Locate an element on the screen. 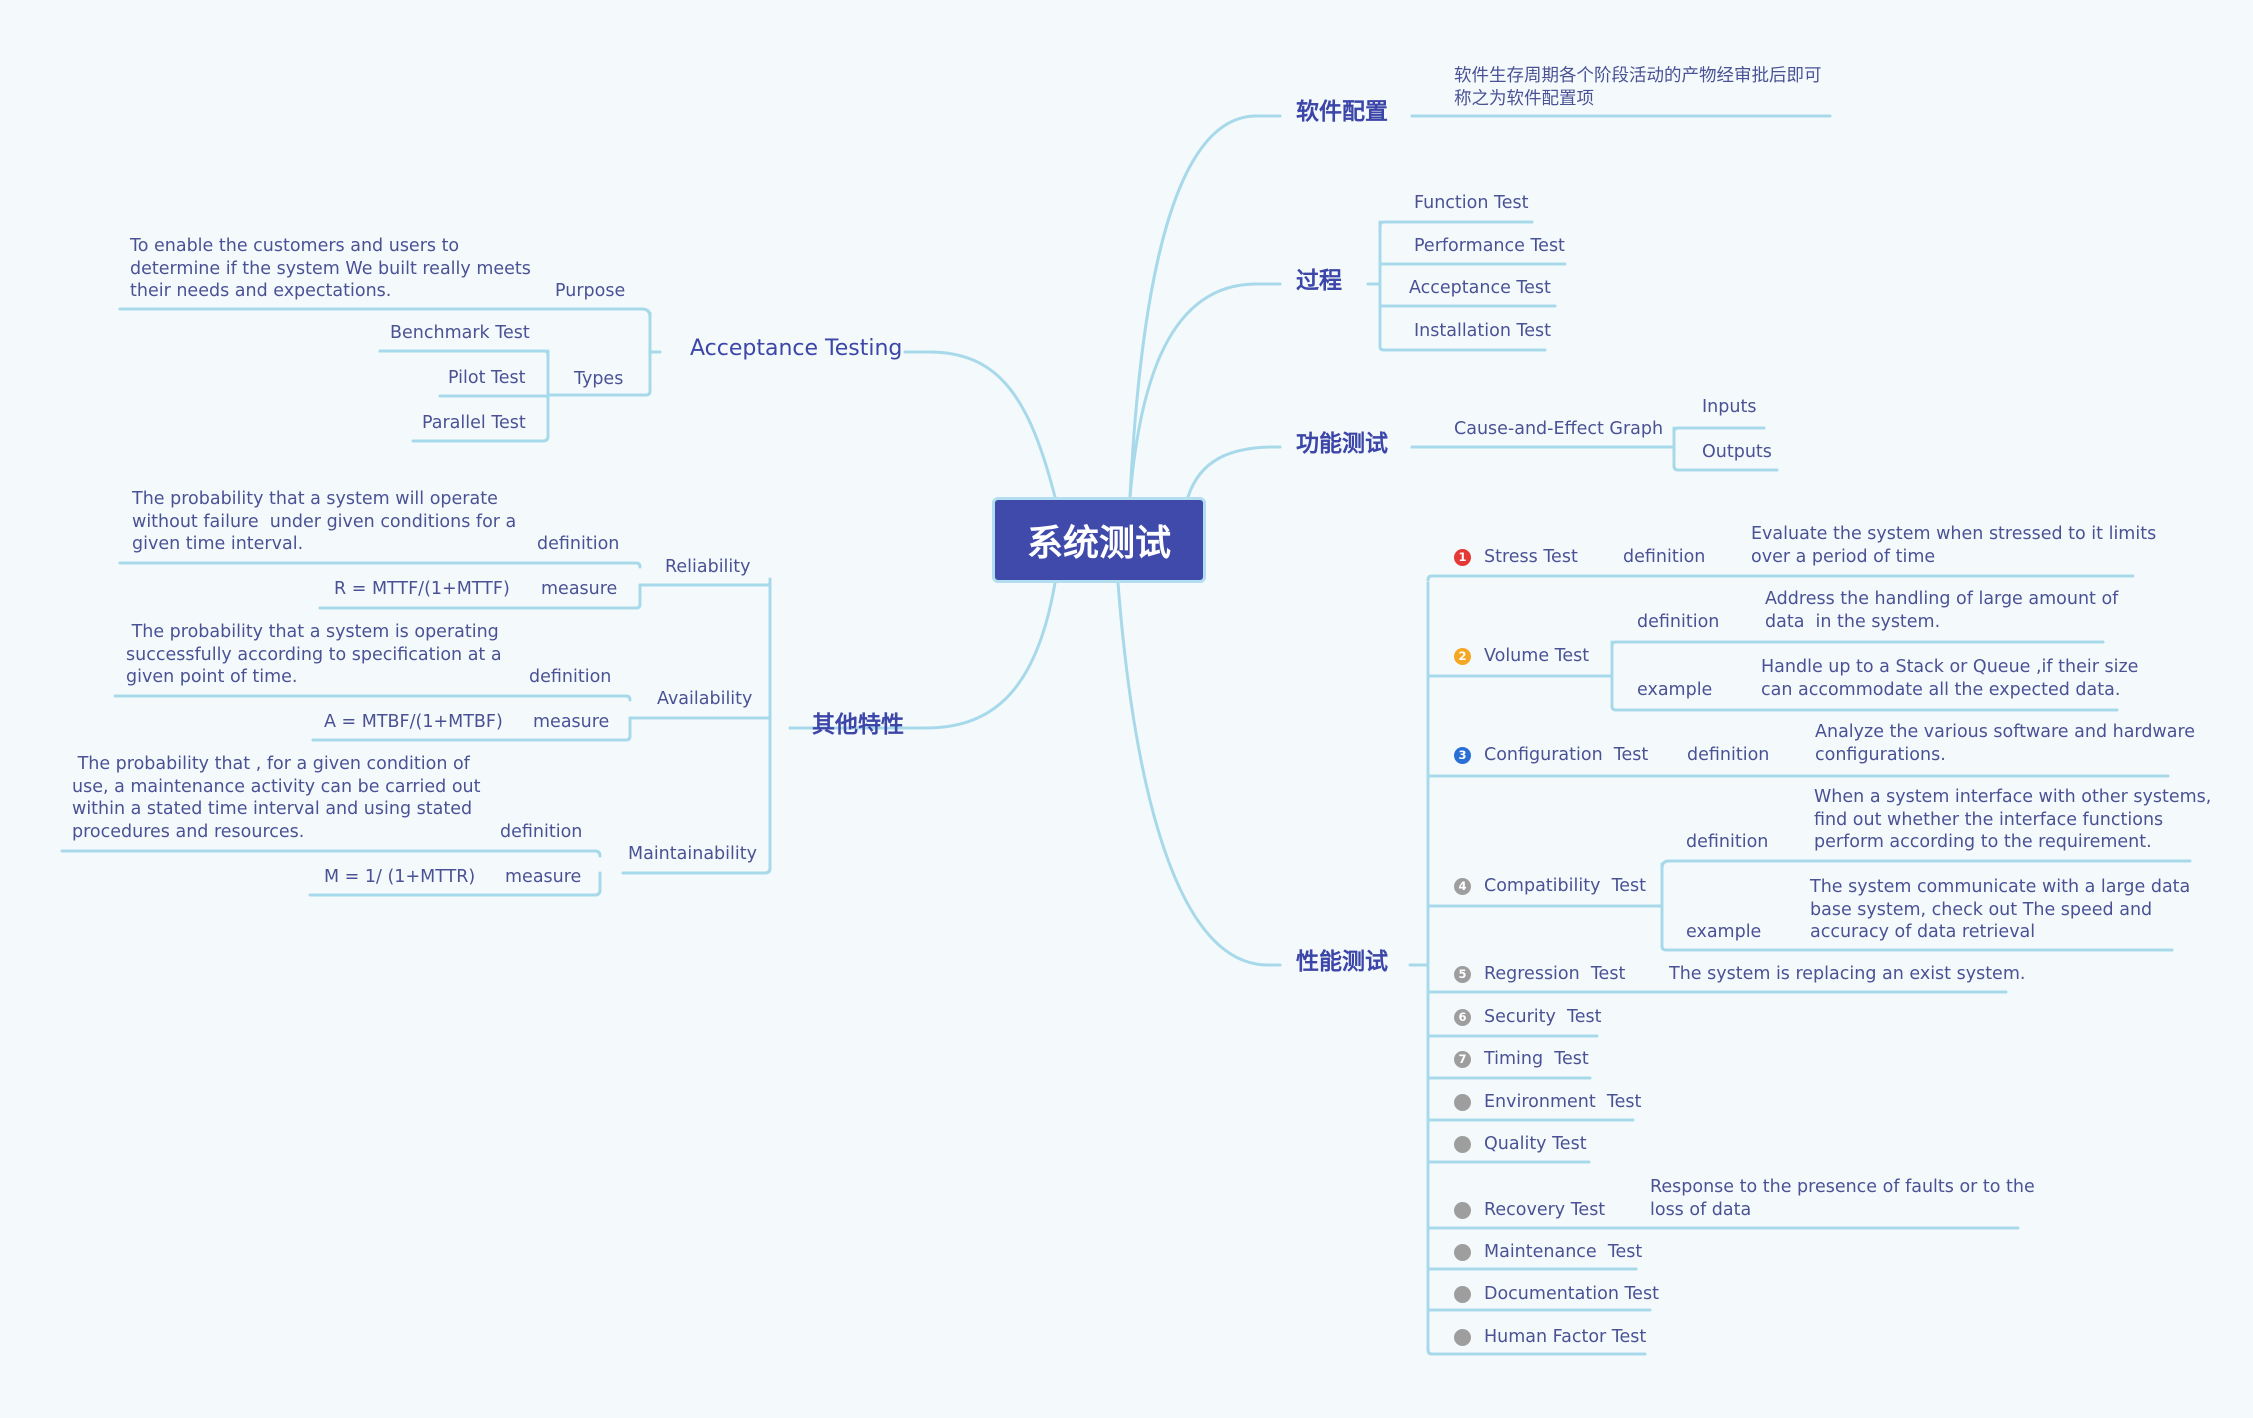 The image size is (2253, 1418). type-item: Parallel Test is located at coordinates (474, 423).